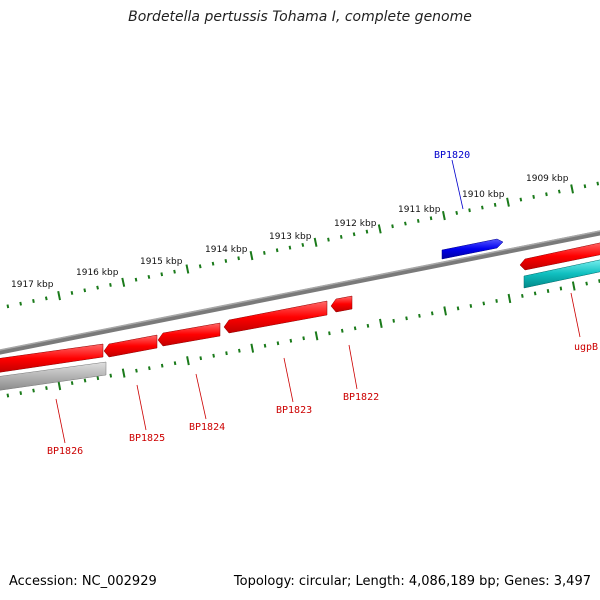 The image size is (600, 600). I want to click on scale-label-1909: 1909 kbp, so click(547, 179).